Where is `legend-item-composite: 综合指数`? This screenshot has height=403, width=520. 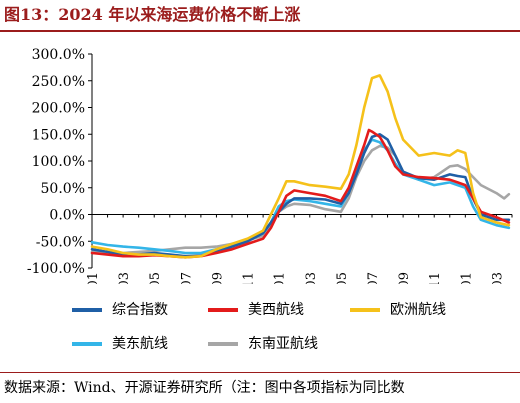 legend-item-composite: 综合指数 is located at coordinates (120, 310).